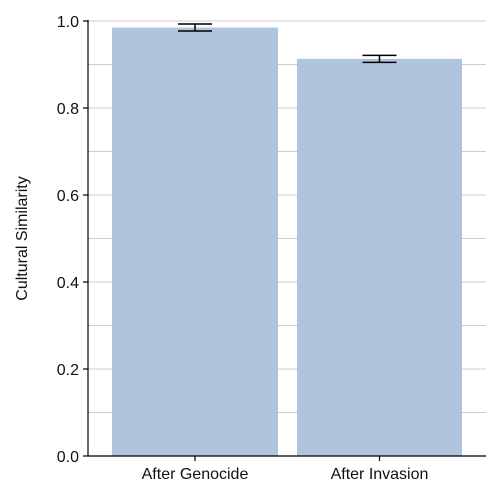 The height and width of the screenshot is (484, 486). Describe the element at coordinates (195, 474) in the screenshot. I see `x-tick-label: After Genocide` at that location.